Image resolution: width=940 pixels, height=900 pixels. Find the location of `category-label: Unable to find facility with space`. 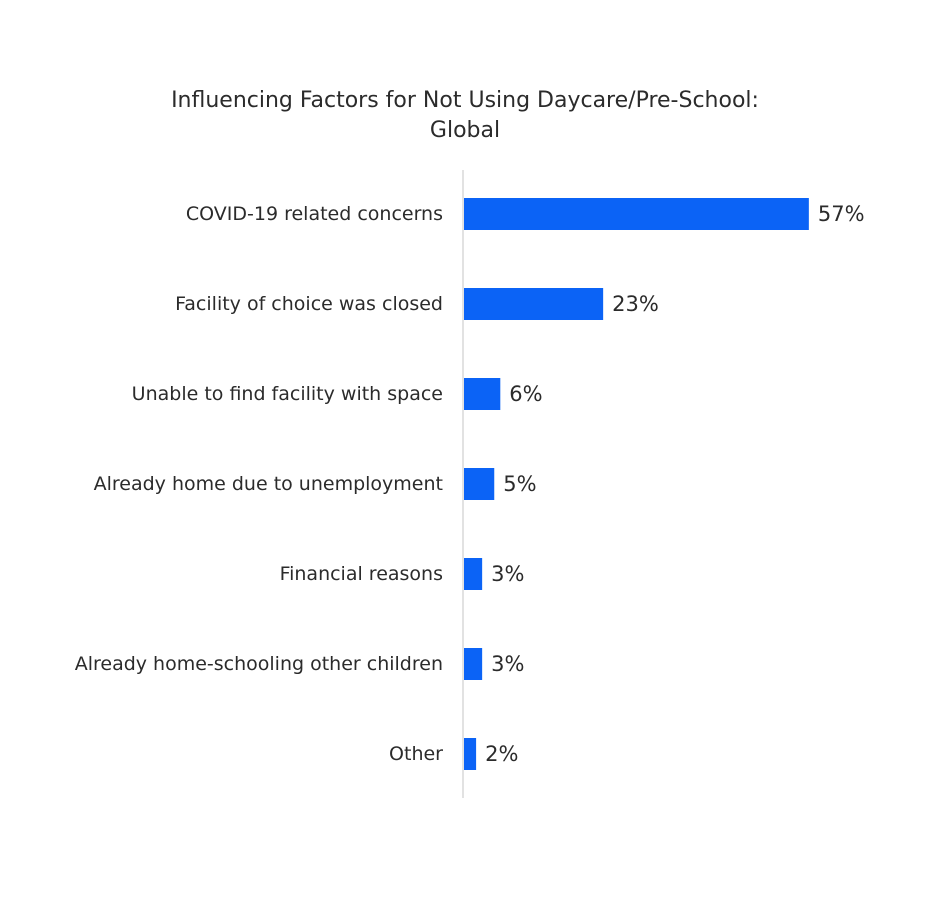

category-label: Unable to find facility with space is located at coordinates (287, 394).